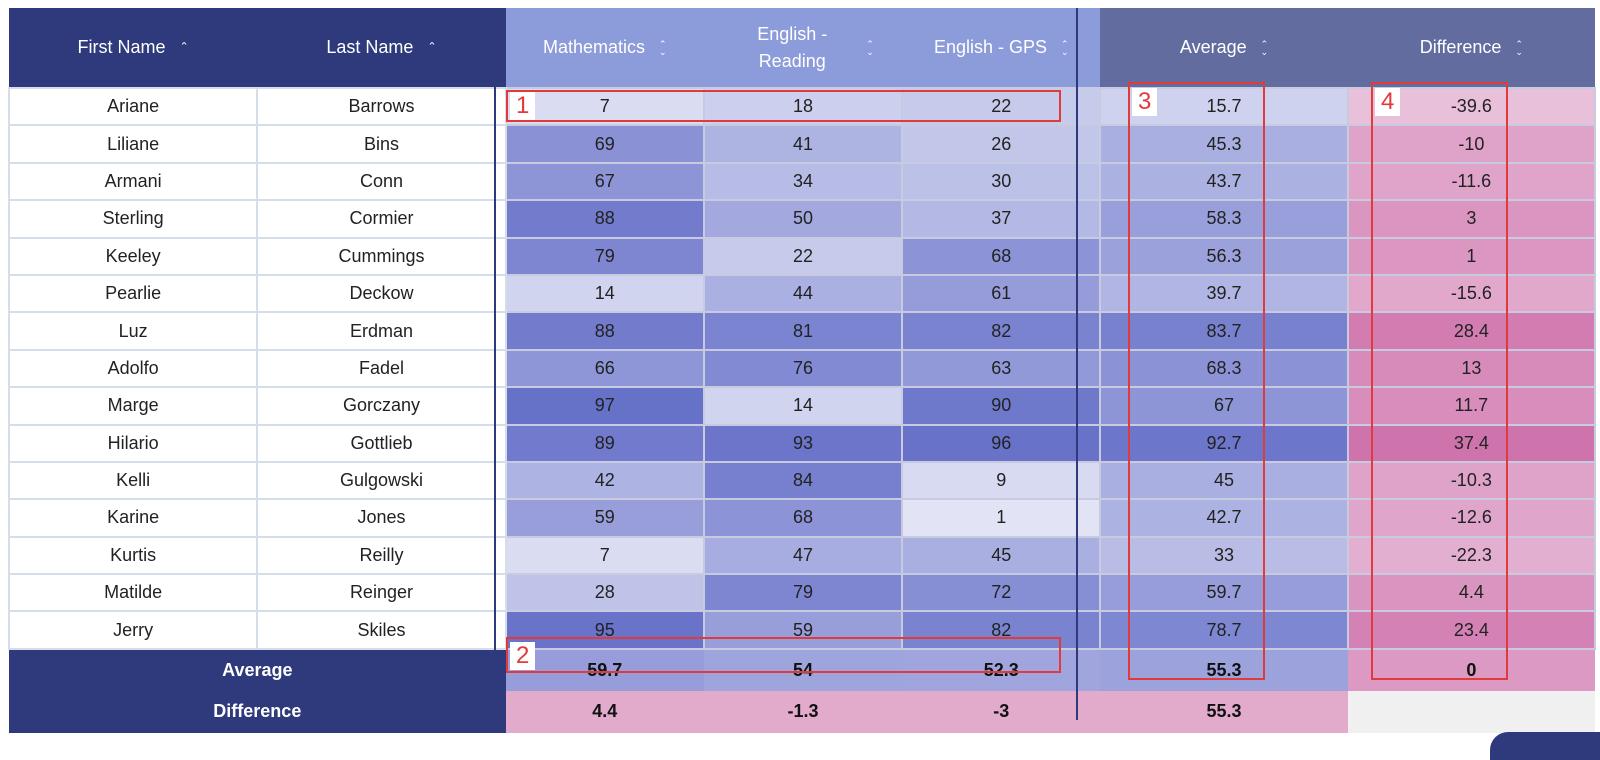 This screenshot has height=760, width=1600. I want to click on cell-read: 22, so click(803, 256).